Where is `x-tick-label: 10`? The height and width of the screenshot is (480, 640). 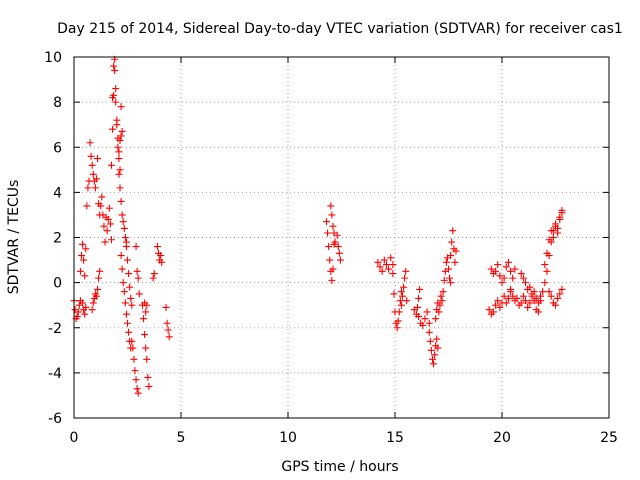
x-tick-label: 10 is located at coordinates (288, 438).